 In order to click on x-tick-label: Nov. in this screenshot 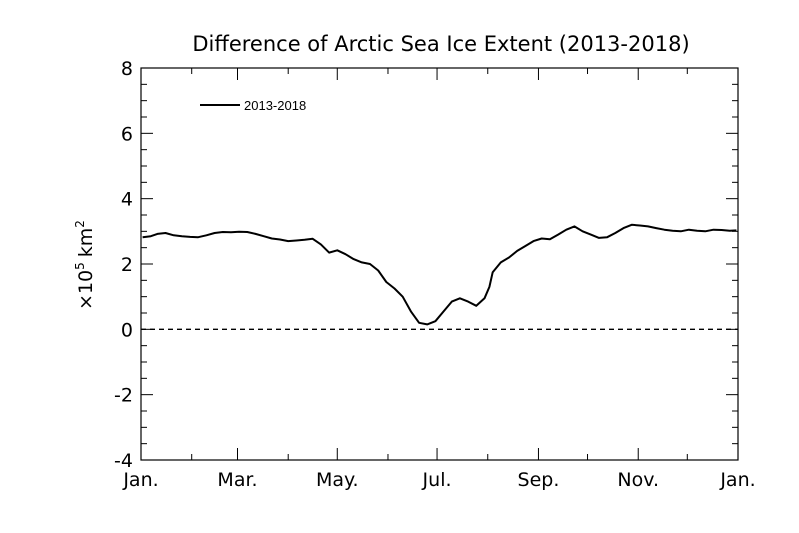, I will do `click(638, 480)`.